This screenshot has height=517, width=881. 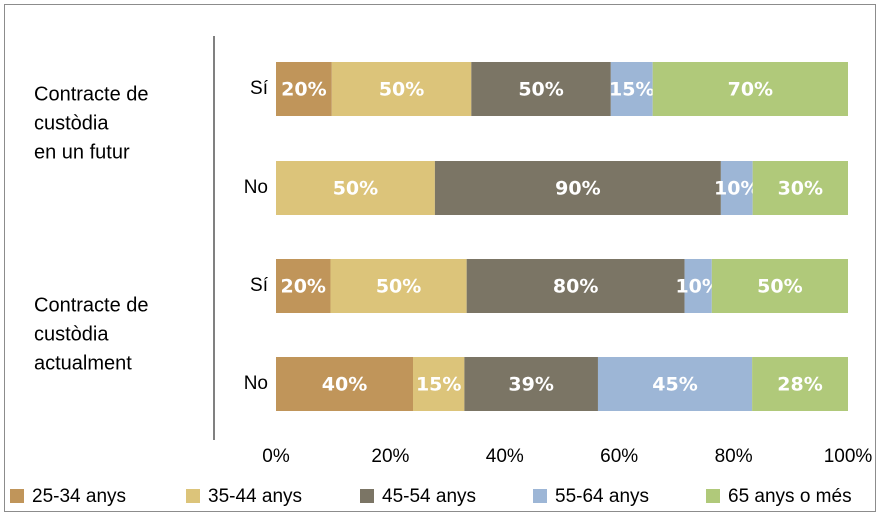 What do you see at coordinates (276, 456) in the screenshot?
I see `x-tick-label: 0%` at bounding box center [276, 456].